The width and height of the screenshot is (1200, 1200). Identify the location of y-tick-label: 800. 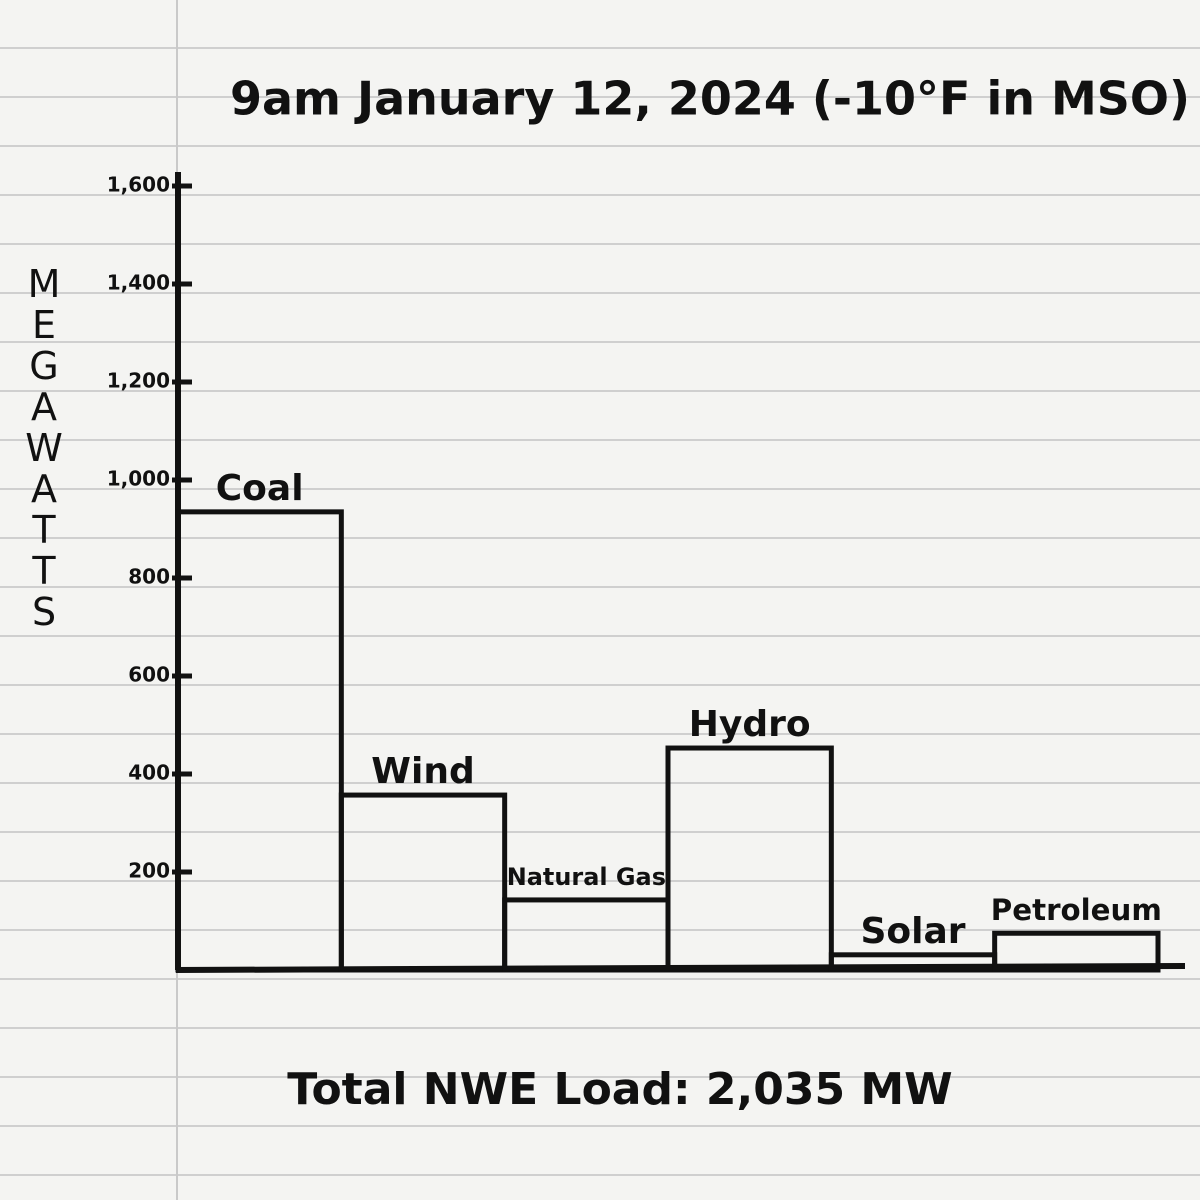
(149, 577).